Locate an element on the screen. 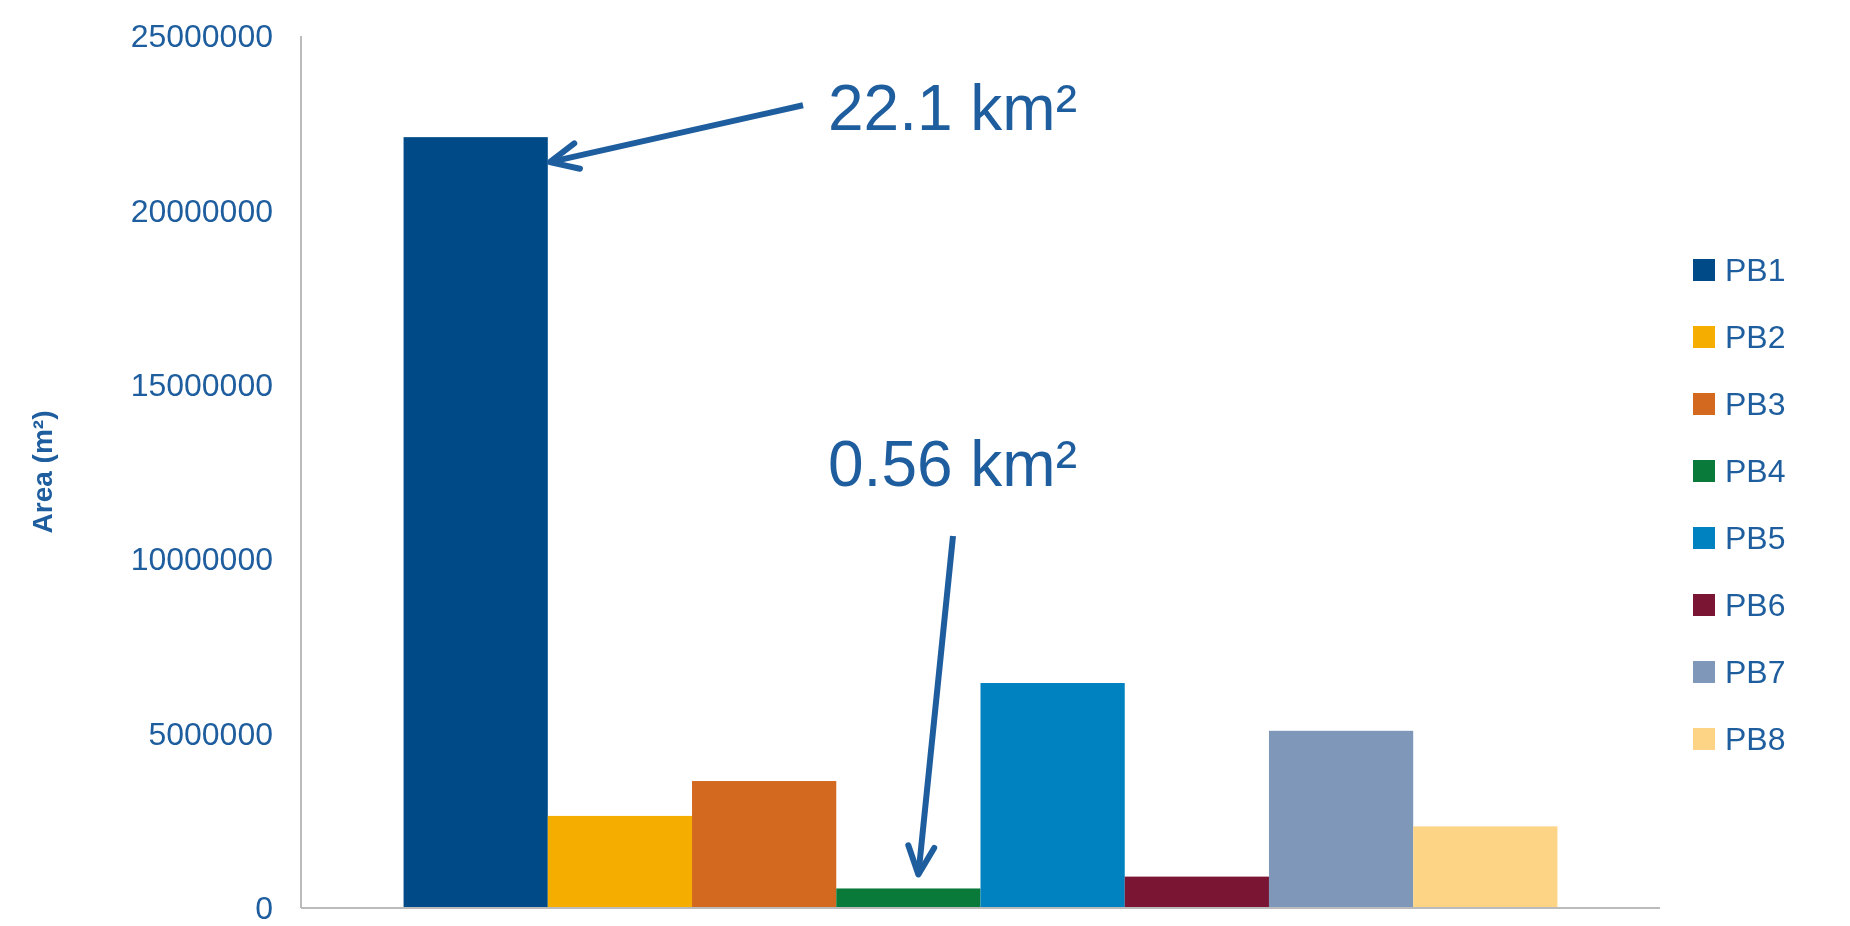  legend-label: PB7 is located at coordinates (1755, 672).